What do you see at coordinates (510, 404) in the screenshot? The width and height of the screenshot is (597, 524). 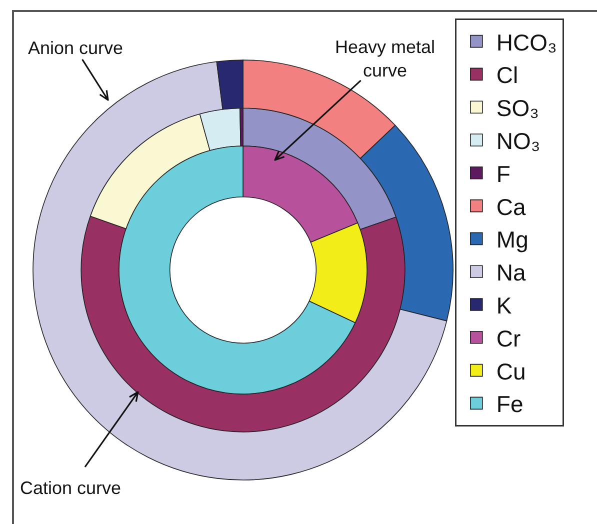 I see `legend-label: Fe` at bounding box center [510, 404].